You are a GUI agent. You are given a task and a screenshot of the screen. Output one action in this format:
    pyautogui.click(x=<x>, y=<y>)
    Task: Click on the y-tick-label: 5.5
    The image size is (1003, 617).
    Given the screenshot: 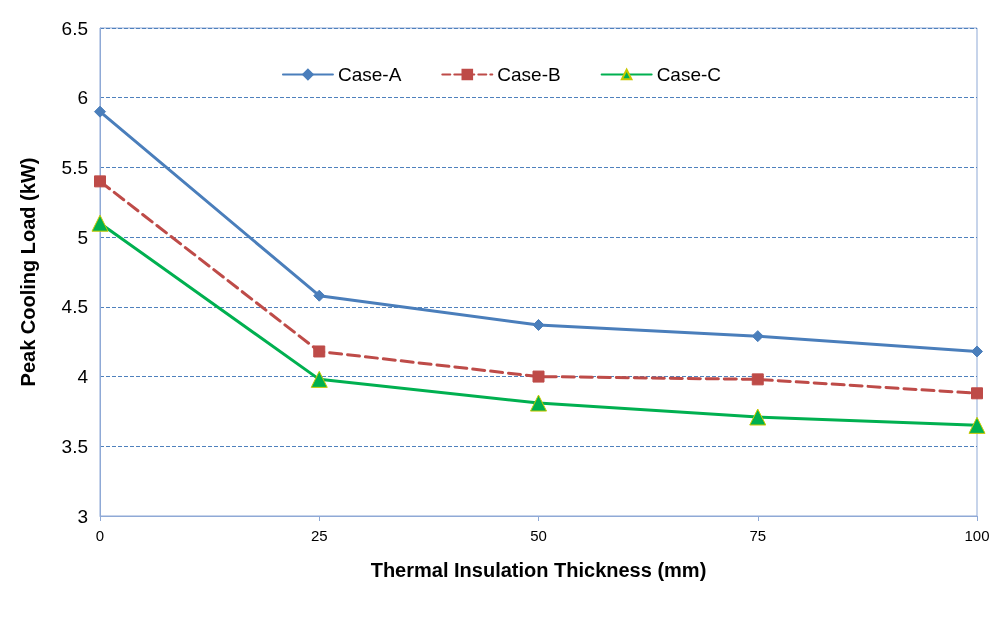 What is the action you would take?
    pyautogui.click(x=74, y=167)
    